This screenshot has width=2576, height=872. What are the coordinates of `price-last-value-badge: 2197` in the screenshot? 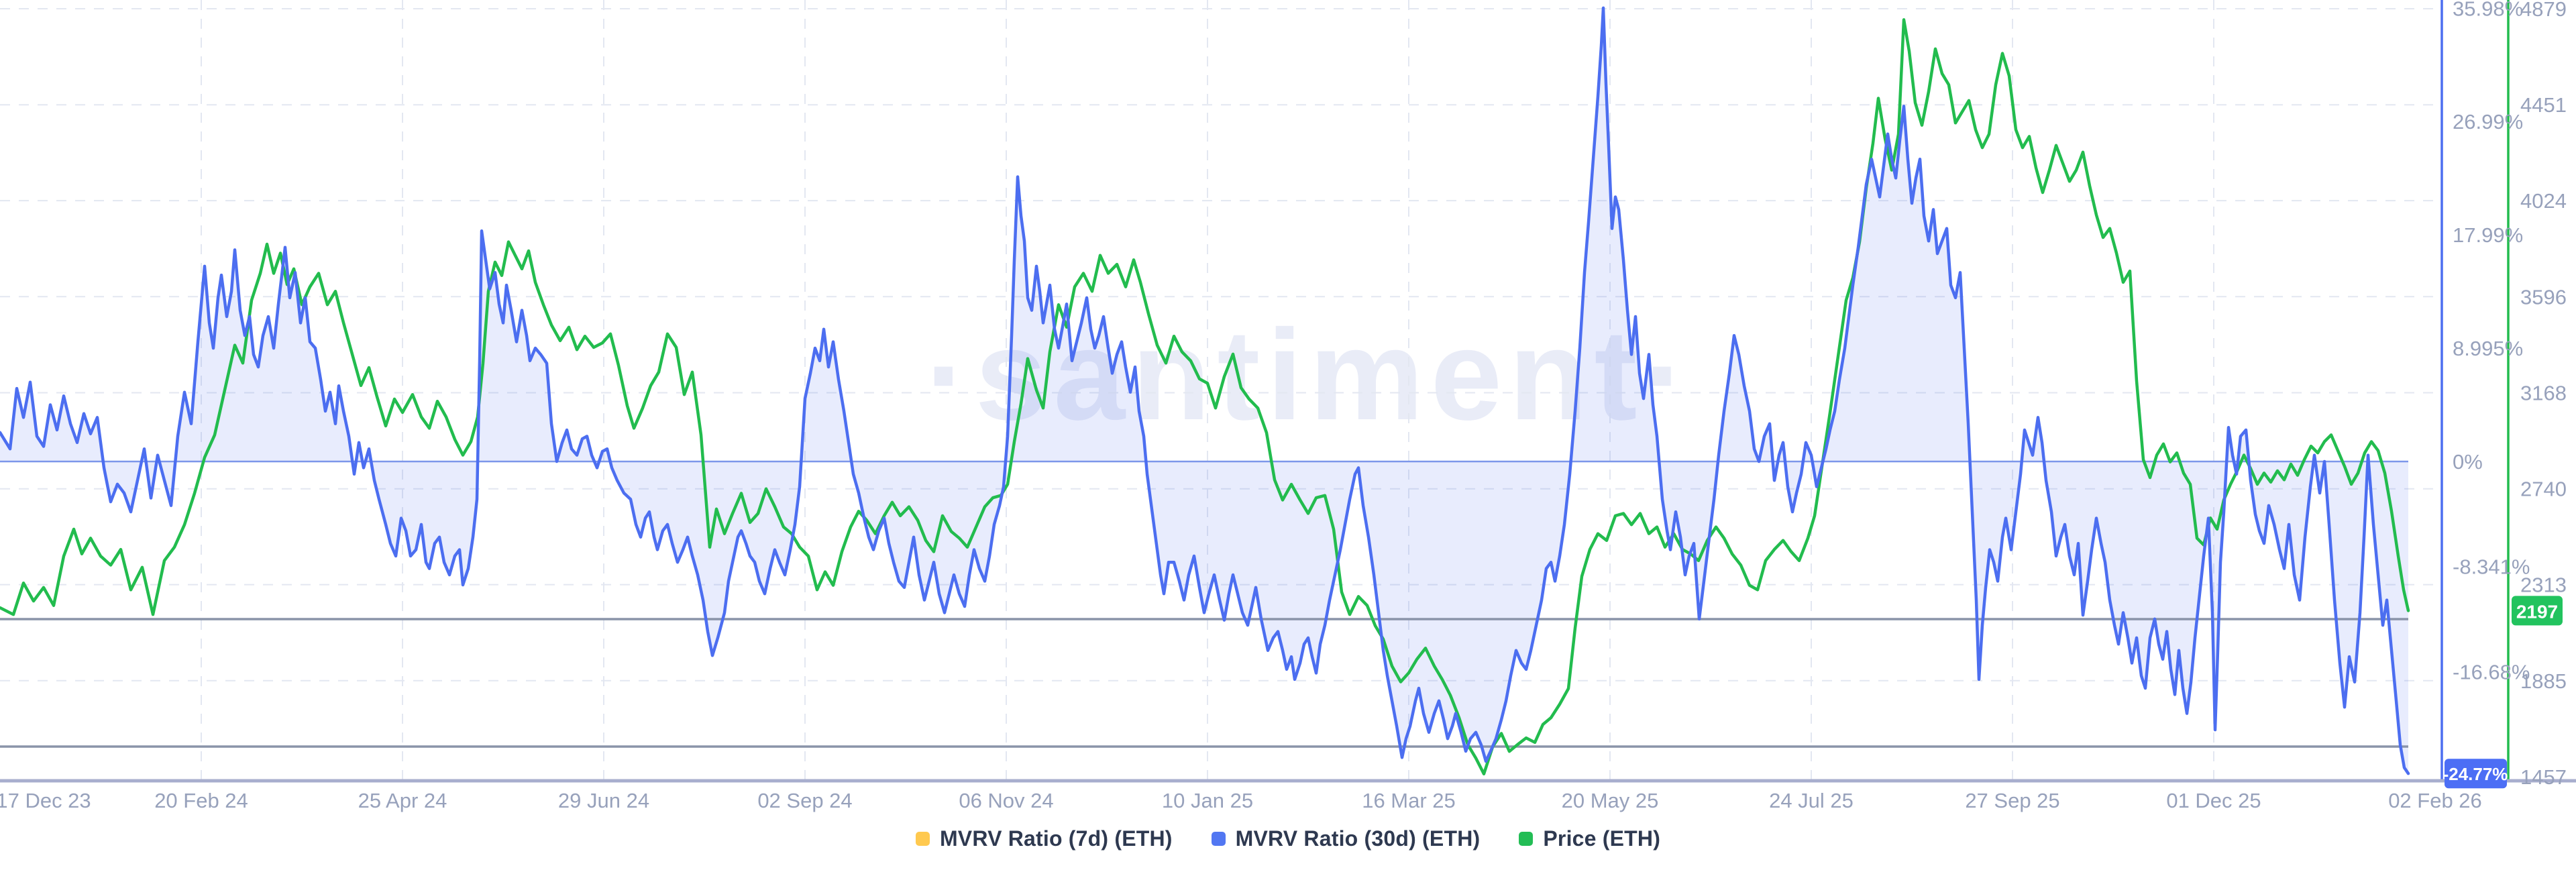 It's located at (2537, 611).